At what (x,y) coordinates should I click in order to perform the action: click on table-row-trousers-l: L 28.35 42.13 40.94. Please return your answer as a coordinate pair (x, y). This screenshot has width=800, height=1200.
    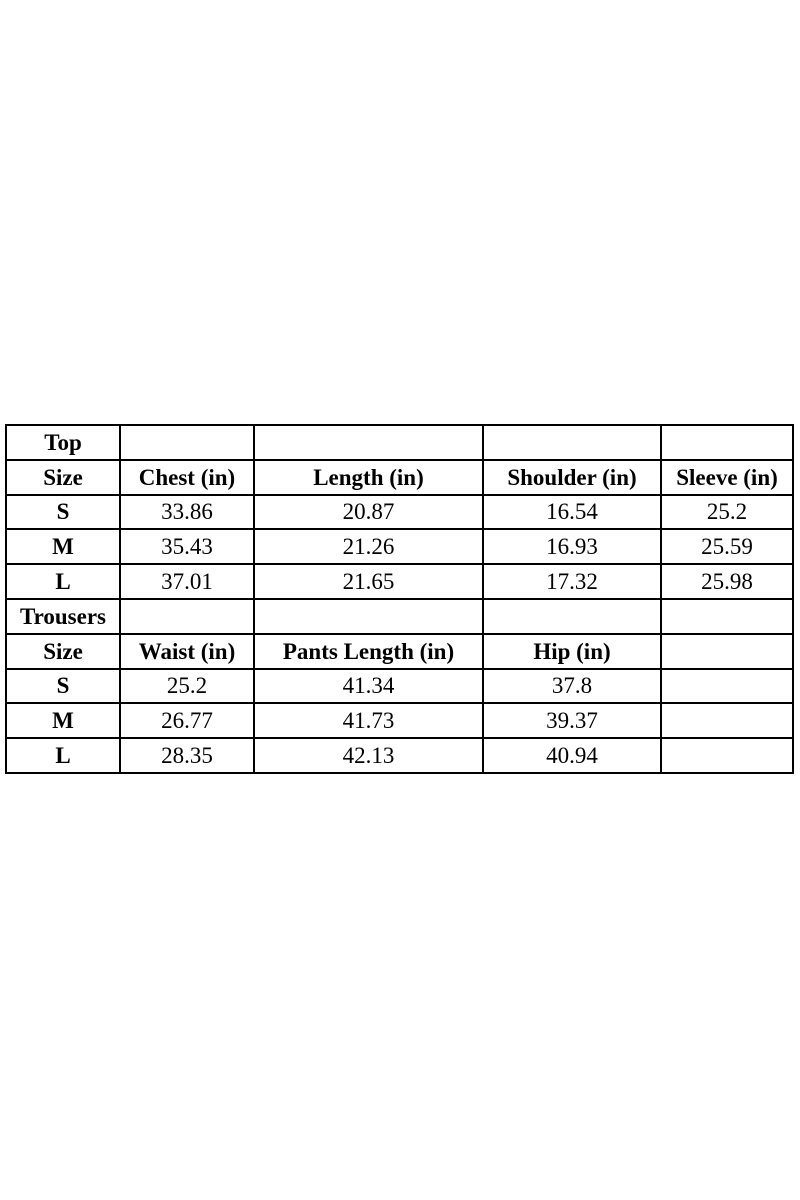
    Looking at the image, I should click on (399, 755).